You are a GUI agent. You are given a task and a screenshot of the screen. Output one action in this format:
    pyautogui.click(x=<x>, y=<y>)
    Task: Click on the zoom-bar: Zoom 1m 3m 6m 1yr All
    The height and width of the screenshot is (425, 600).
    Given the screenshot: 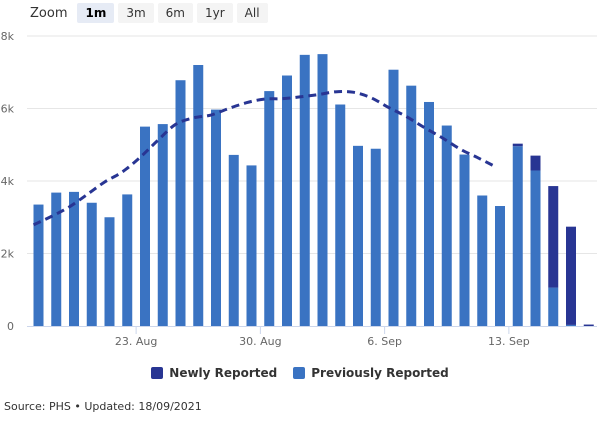 What is the action you would take?
    pyautogui.click(x=149, y=13)
    